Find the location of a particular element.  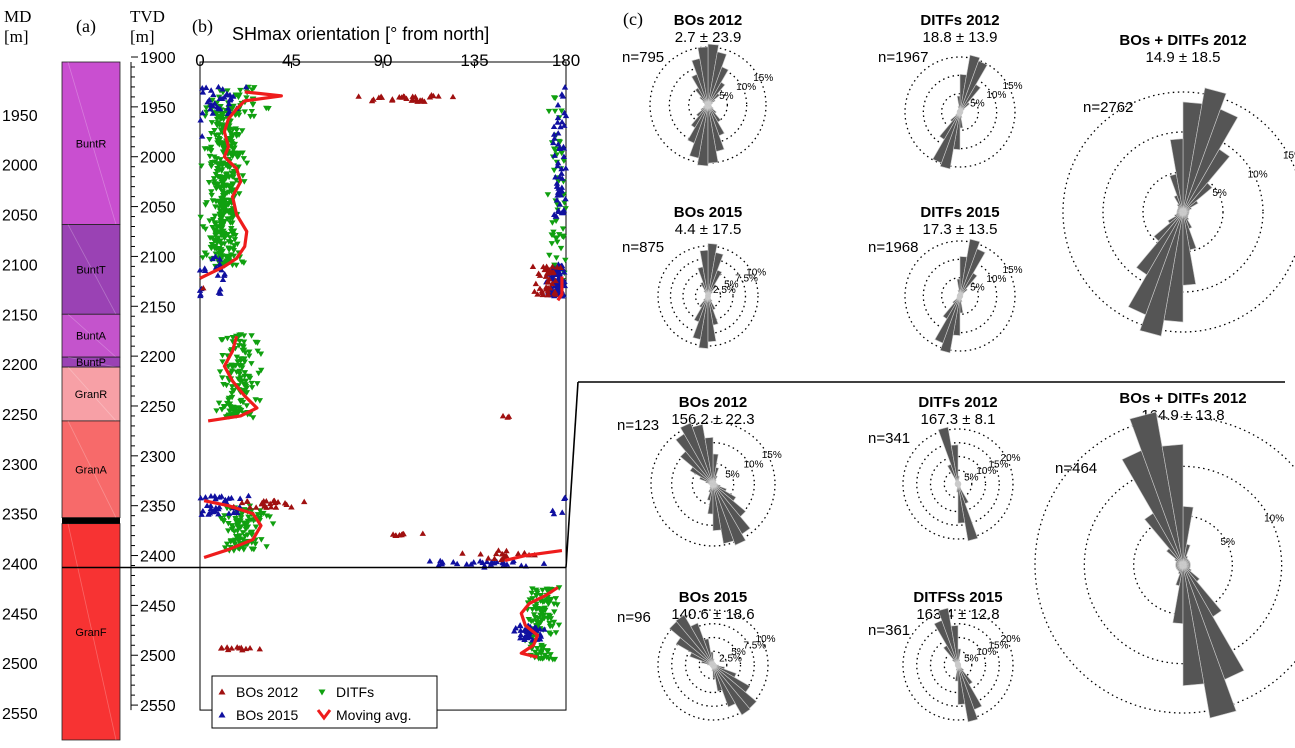

x-tick-label: 180 is located at coordinates (566, 60).